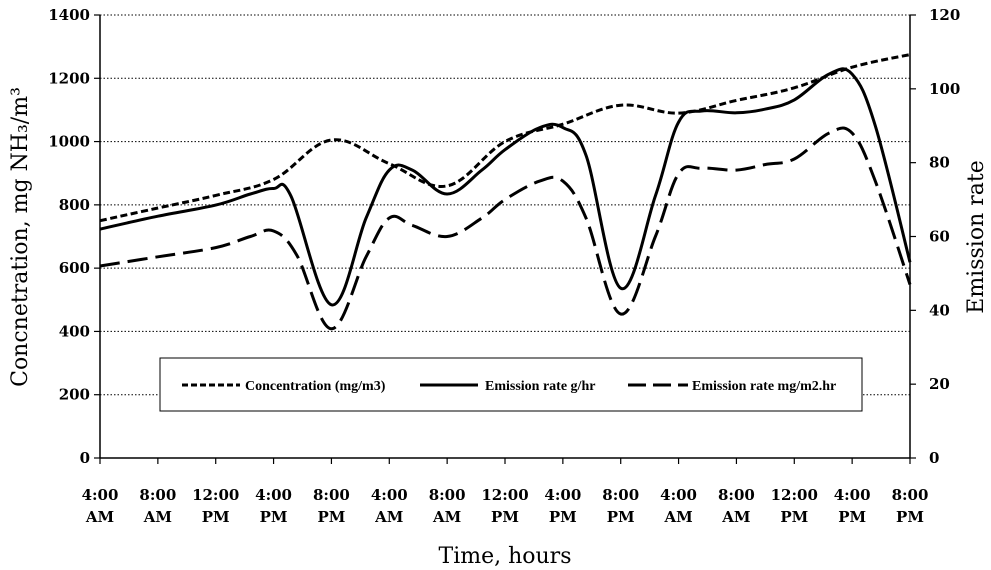  Describe the element at coordinates (85, 458) in the screenshot. I see `y-tick-label: 0` at that location.